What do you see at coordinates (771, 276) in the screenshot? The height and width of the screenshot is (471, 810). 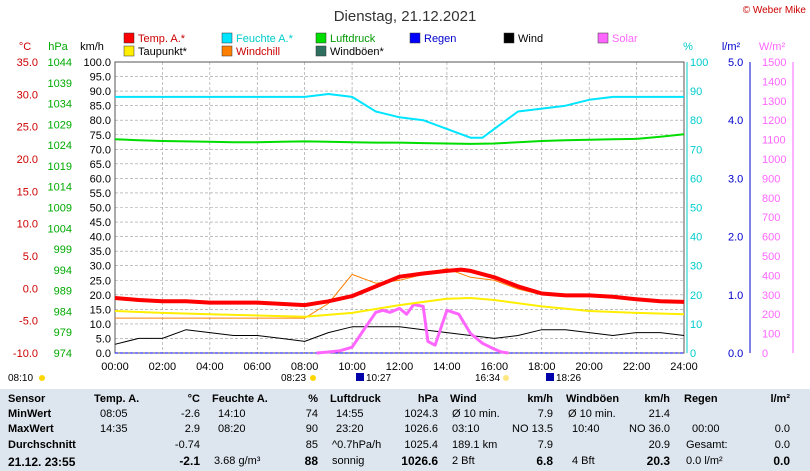 I see `solar-tick-label: 400` at bounding box center [771, 276].